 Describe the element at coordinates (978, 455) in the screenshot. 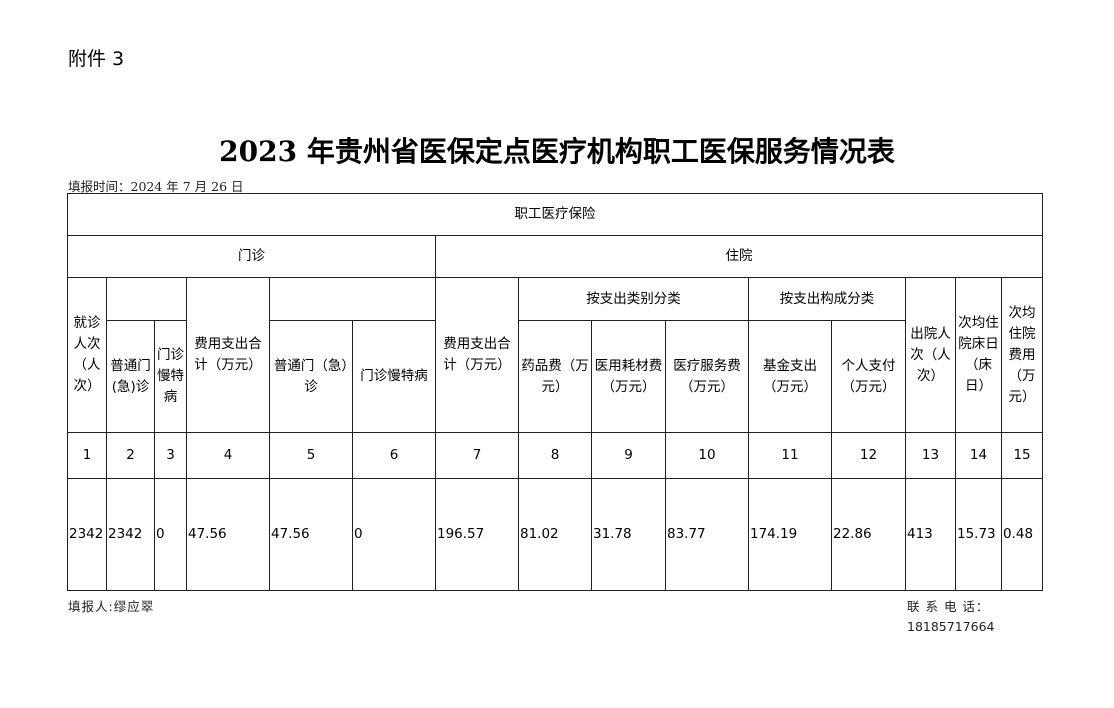

I see `column-number: 14` at that location.